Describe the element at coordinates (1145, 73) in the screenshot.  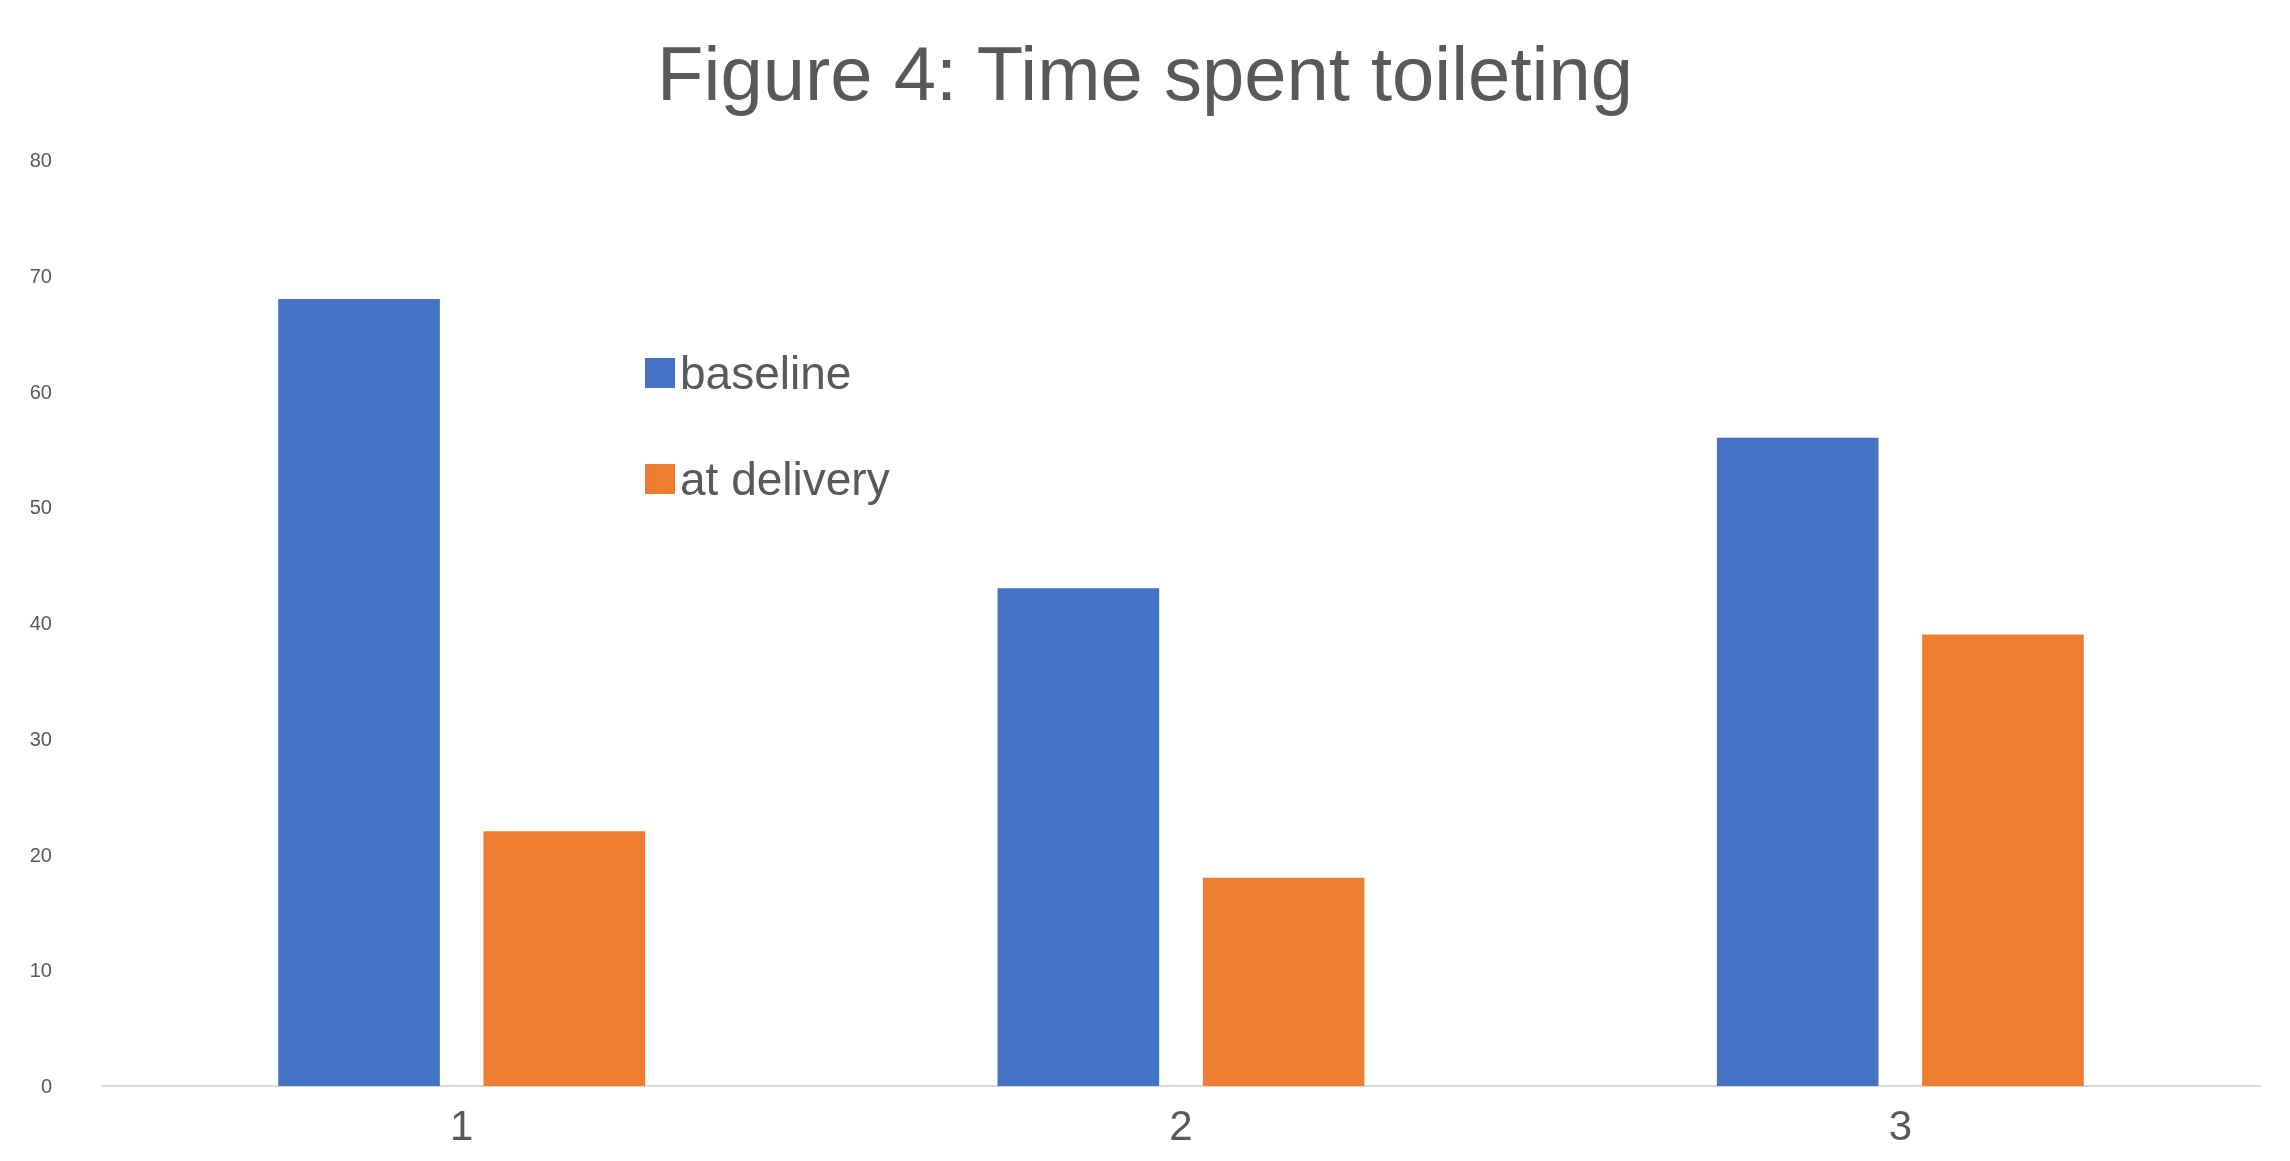
I see `chart-title: Figure 4: Time spent toileting` at that location.